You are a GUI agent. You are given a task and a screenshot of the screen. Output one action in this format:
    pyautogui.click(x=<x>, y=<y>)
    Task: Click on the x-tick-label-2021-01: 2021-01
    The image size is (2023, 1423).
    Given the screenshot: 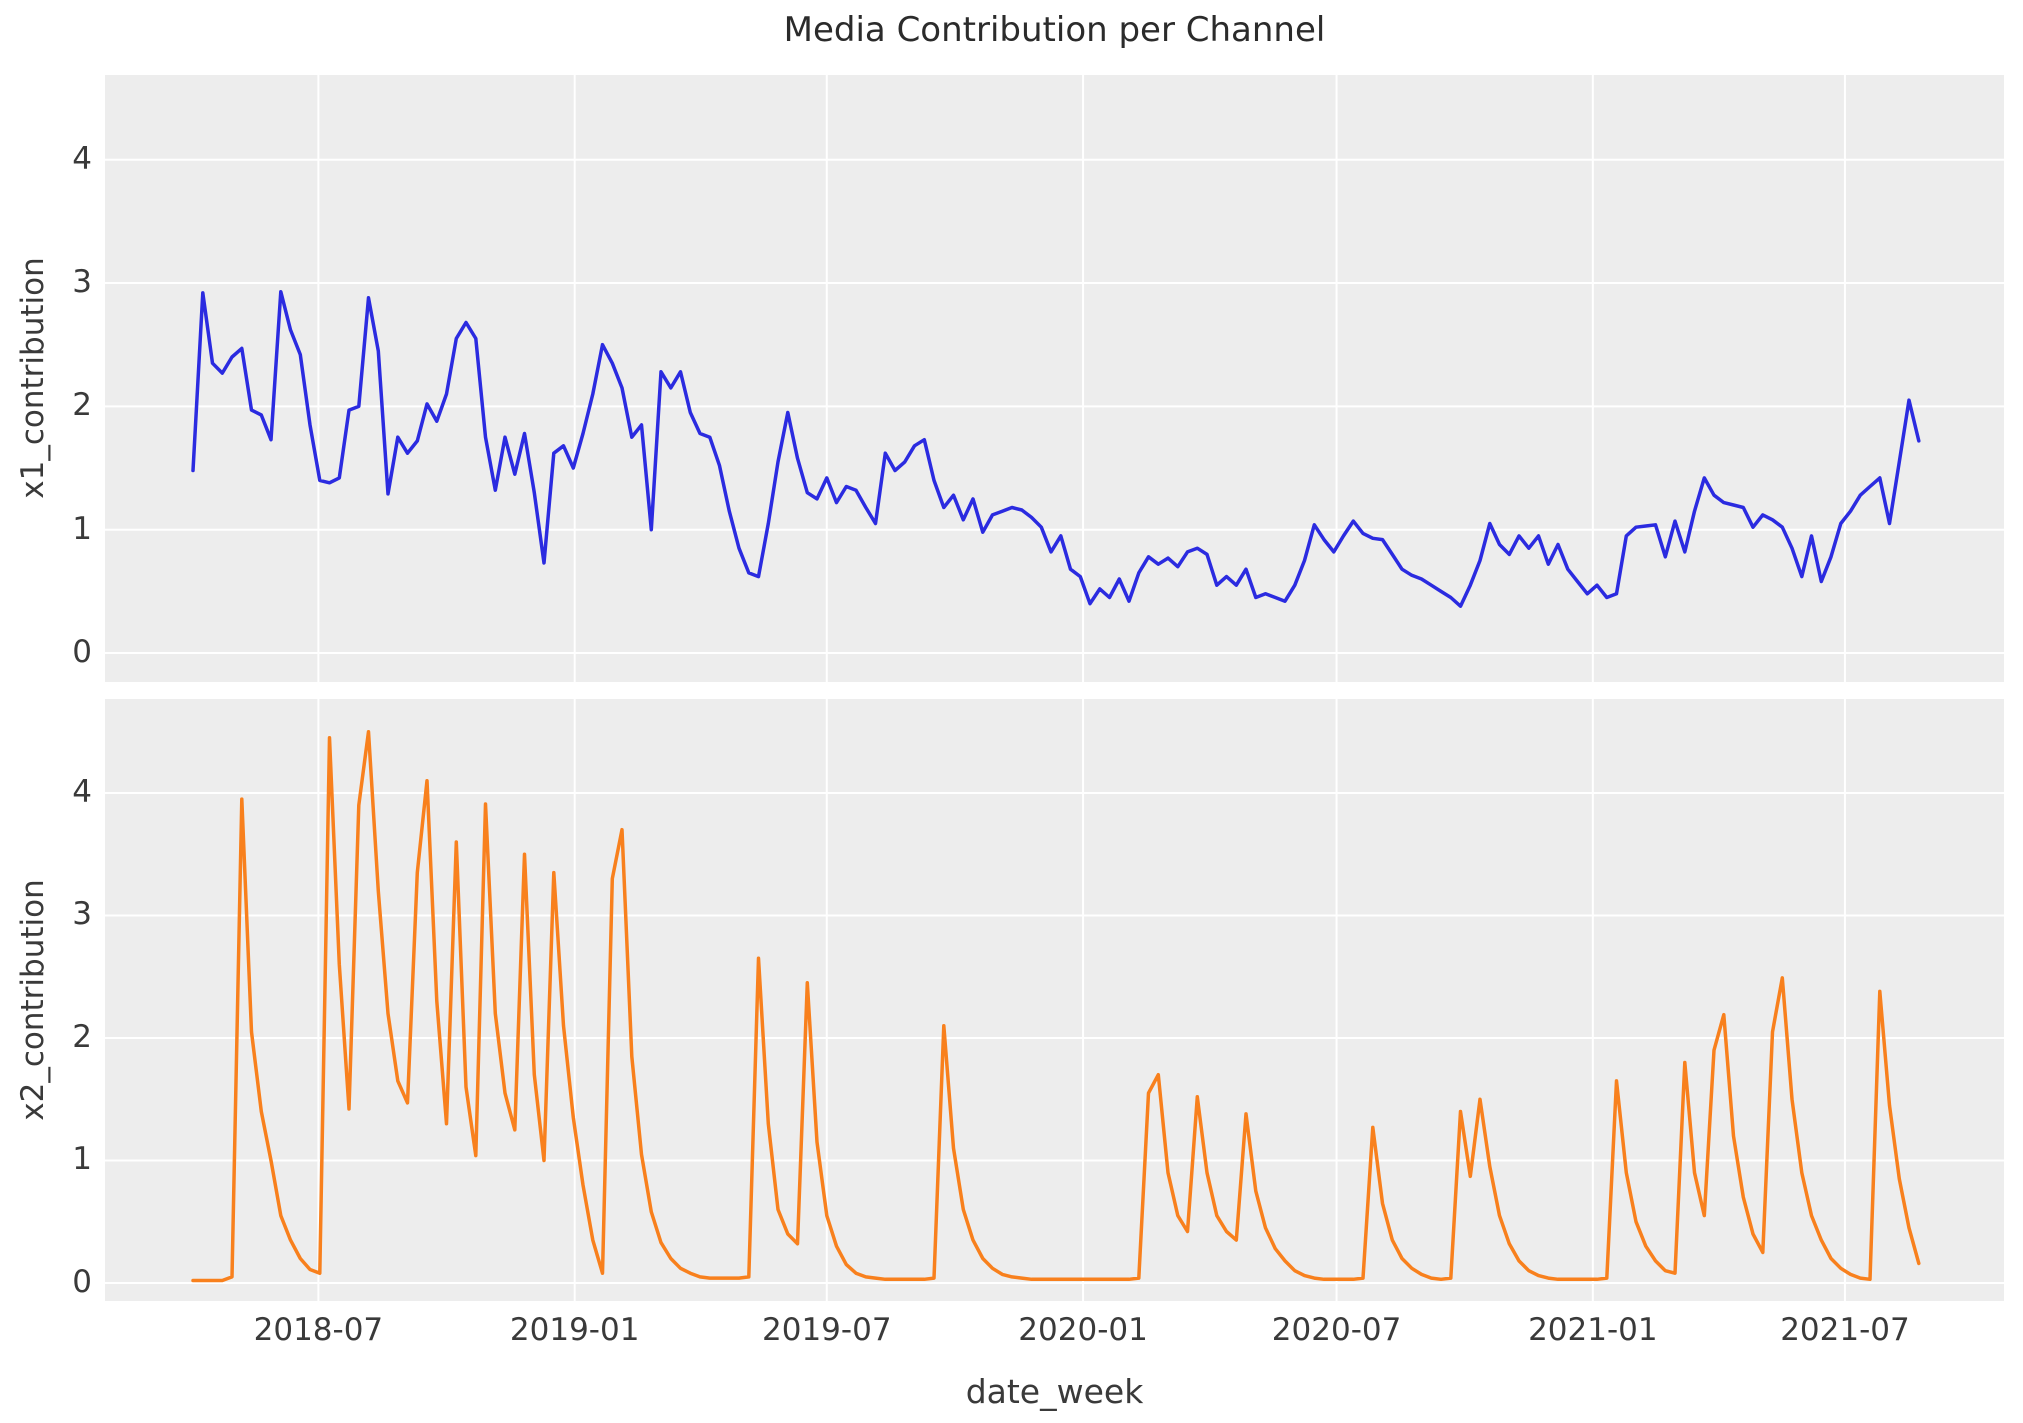 What is the action you would take?
    pyautogui.click(x=1593, y=1330)
    